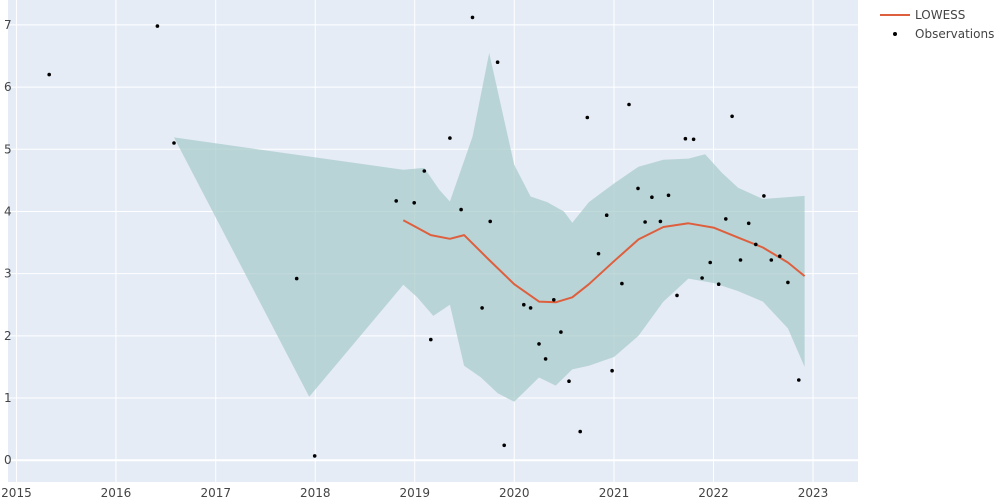  Describe the element at coordinates (514, 493) in the screenshot. I see `x-tick-label: 2020` at that location.